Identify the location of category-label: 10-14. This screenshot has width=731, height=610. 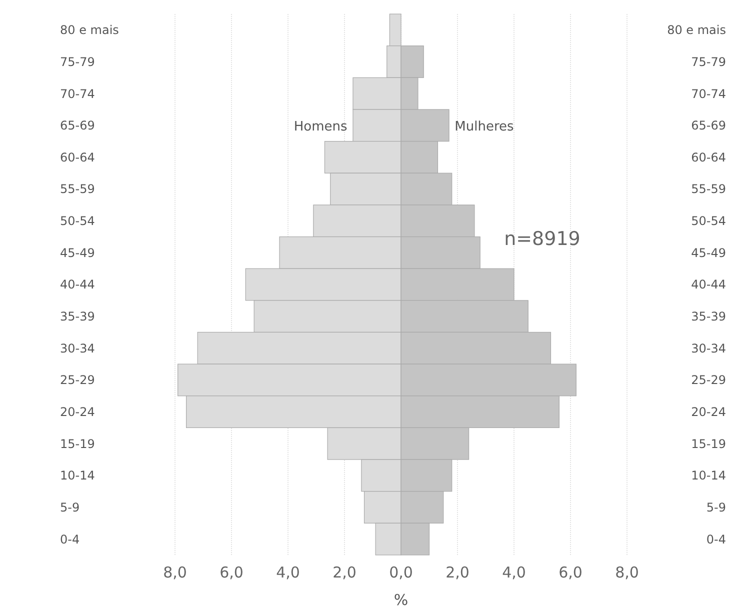
(77, 475).